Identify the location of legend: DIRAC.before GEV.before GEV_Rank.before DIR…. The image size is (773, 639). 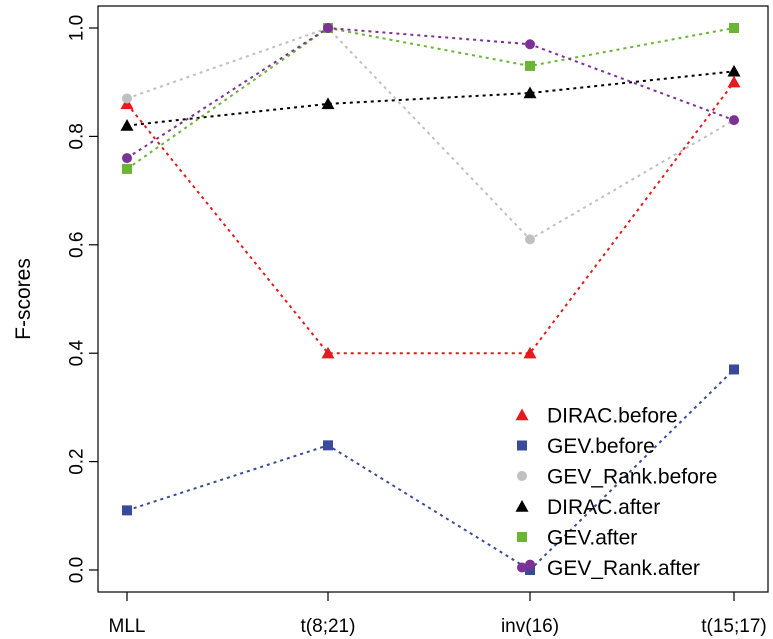
(616, 492).